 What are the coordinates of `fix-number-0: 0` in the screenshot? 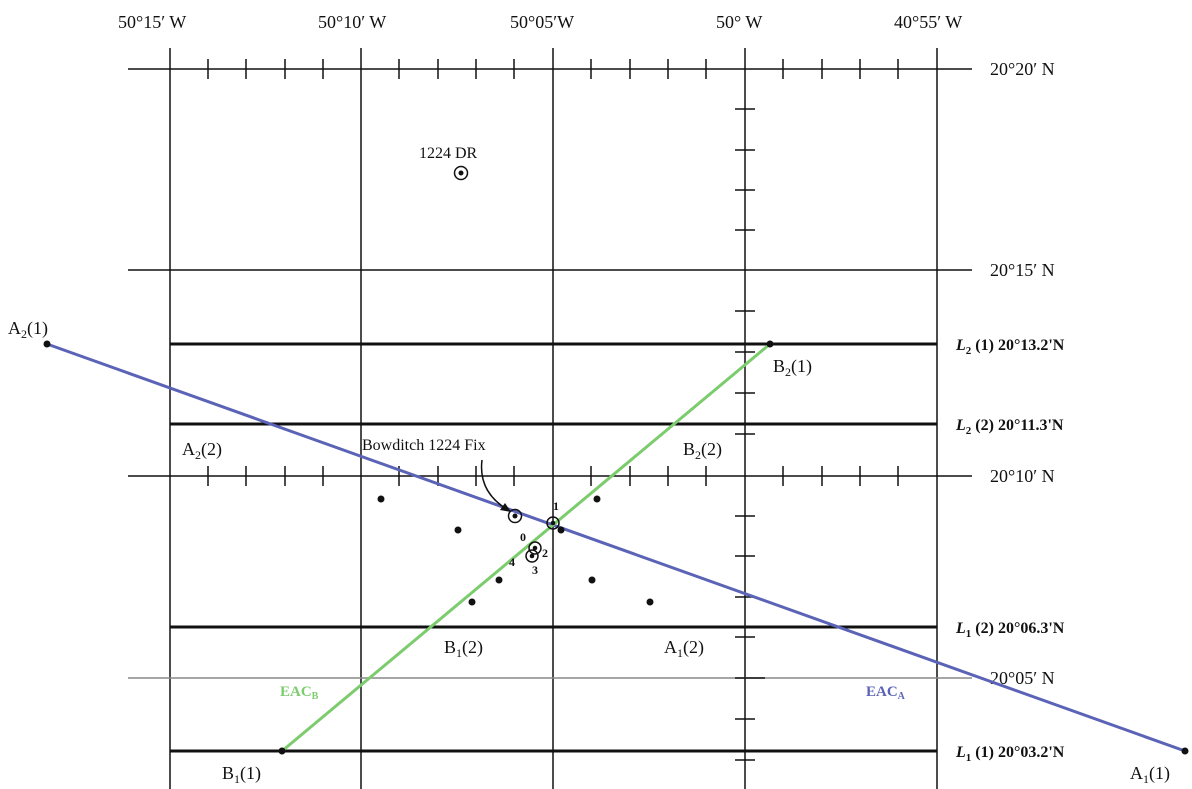 It's located at (523, 537).